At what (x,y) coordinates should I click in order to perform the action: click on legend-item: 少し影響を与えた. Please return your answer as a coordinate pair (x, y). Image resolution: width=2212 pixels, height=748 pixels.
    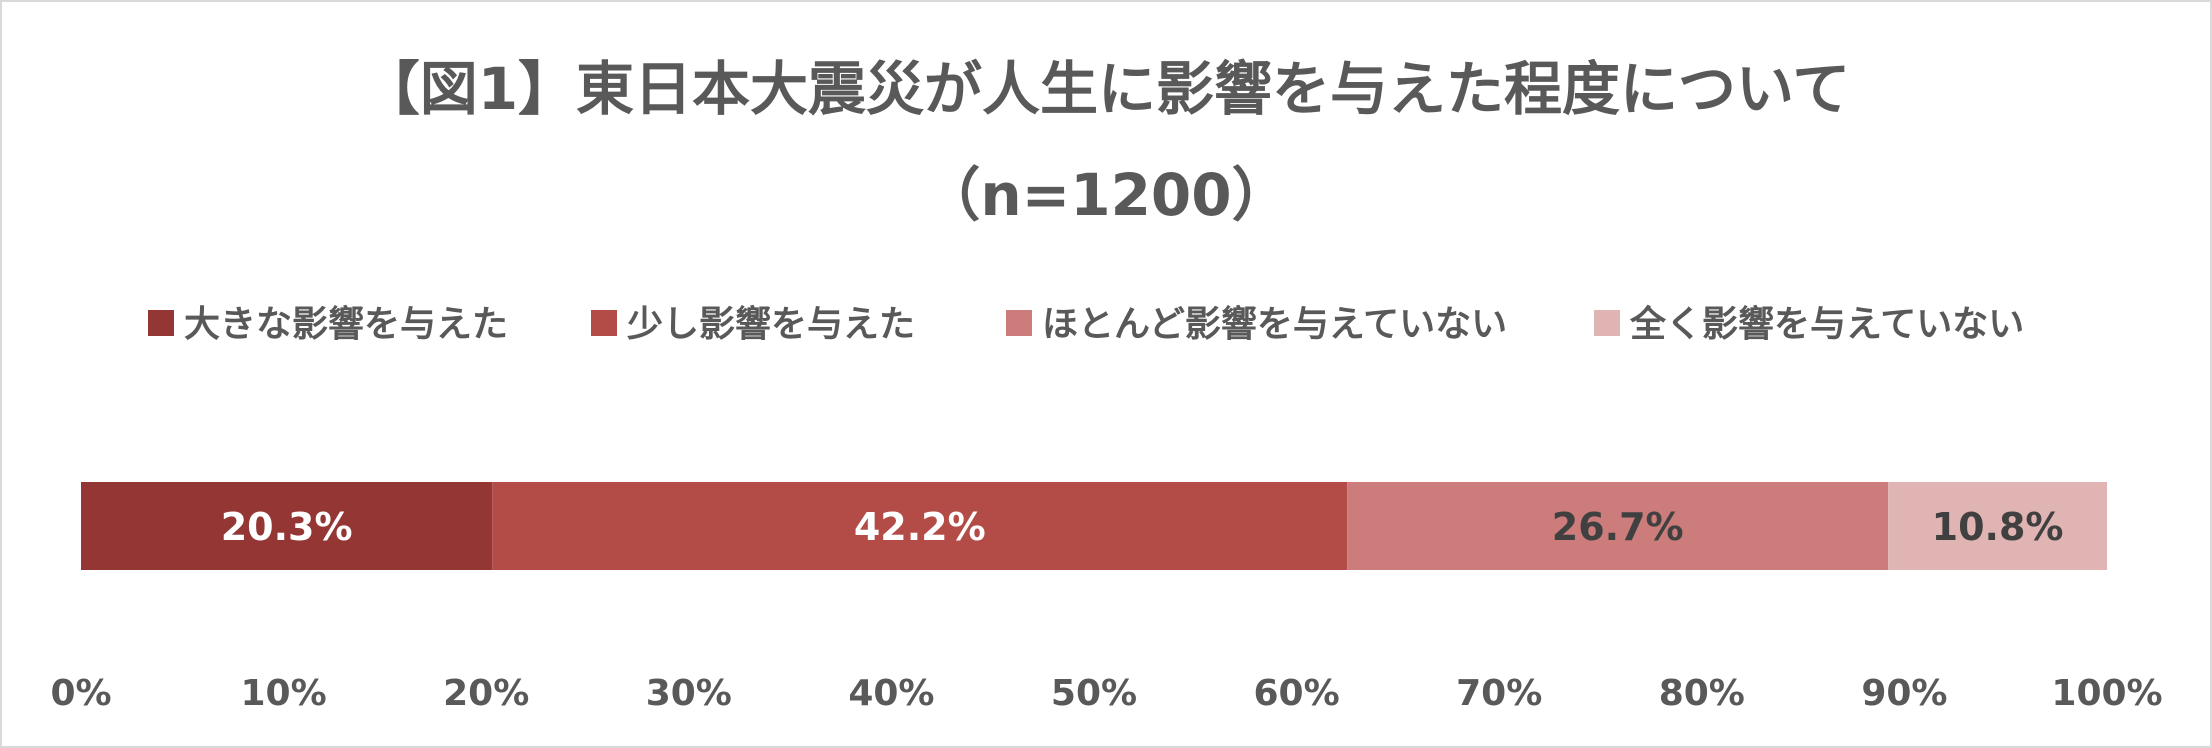
    Looking at the image, I should click on (753, 324).